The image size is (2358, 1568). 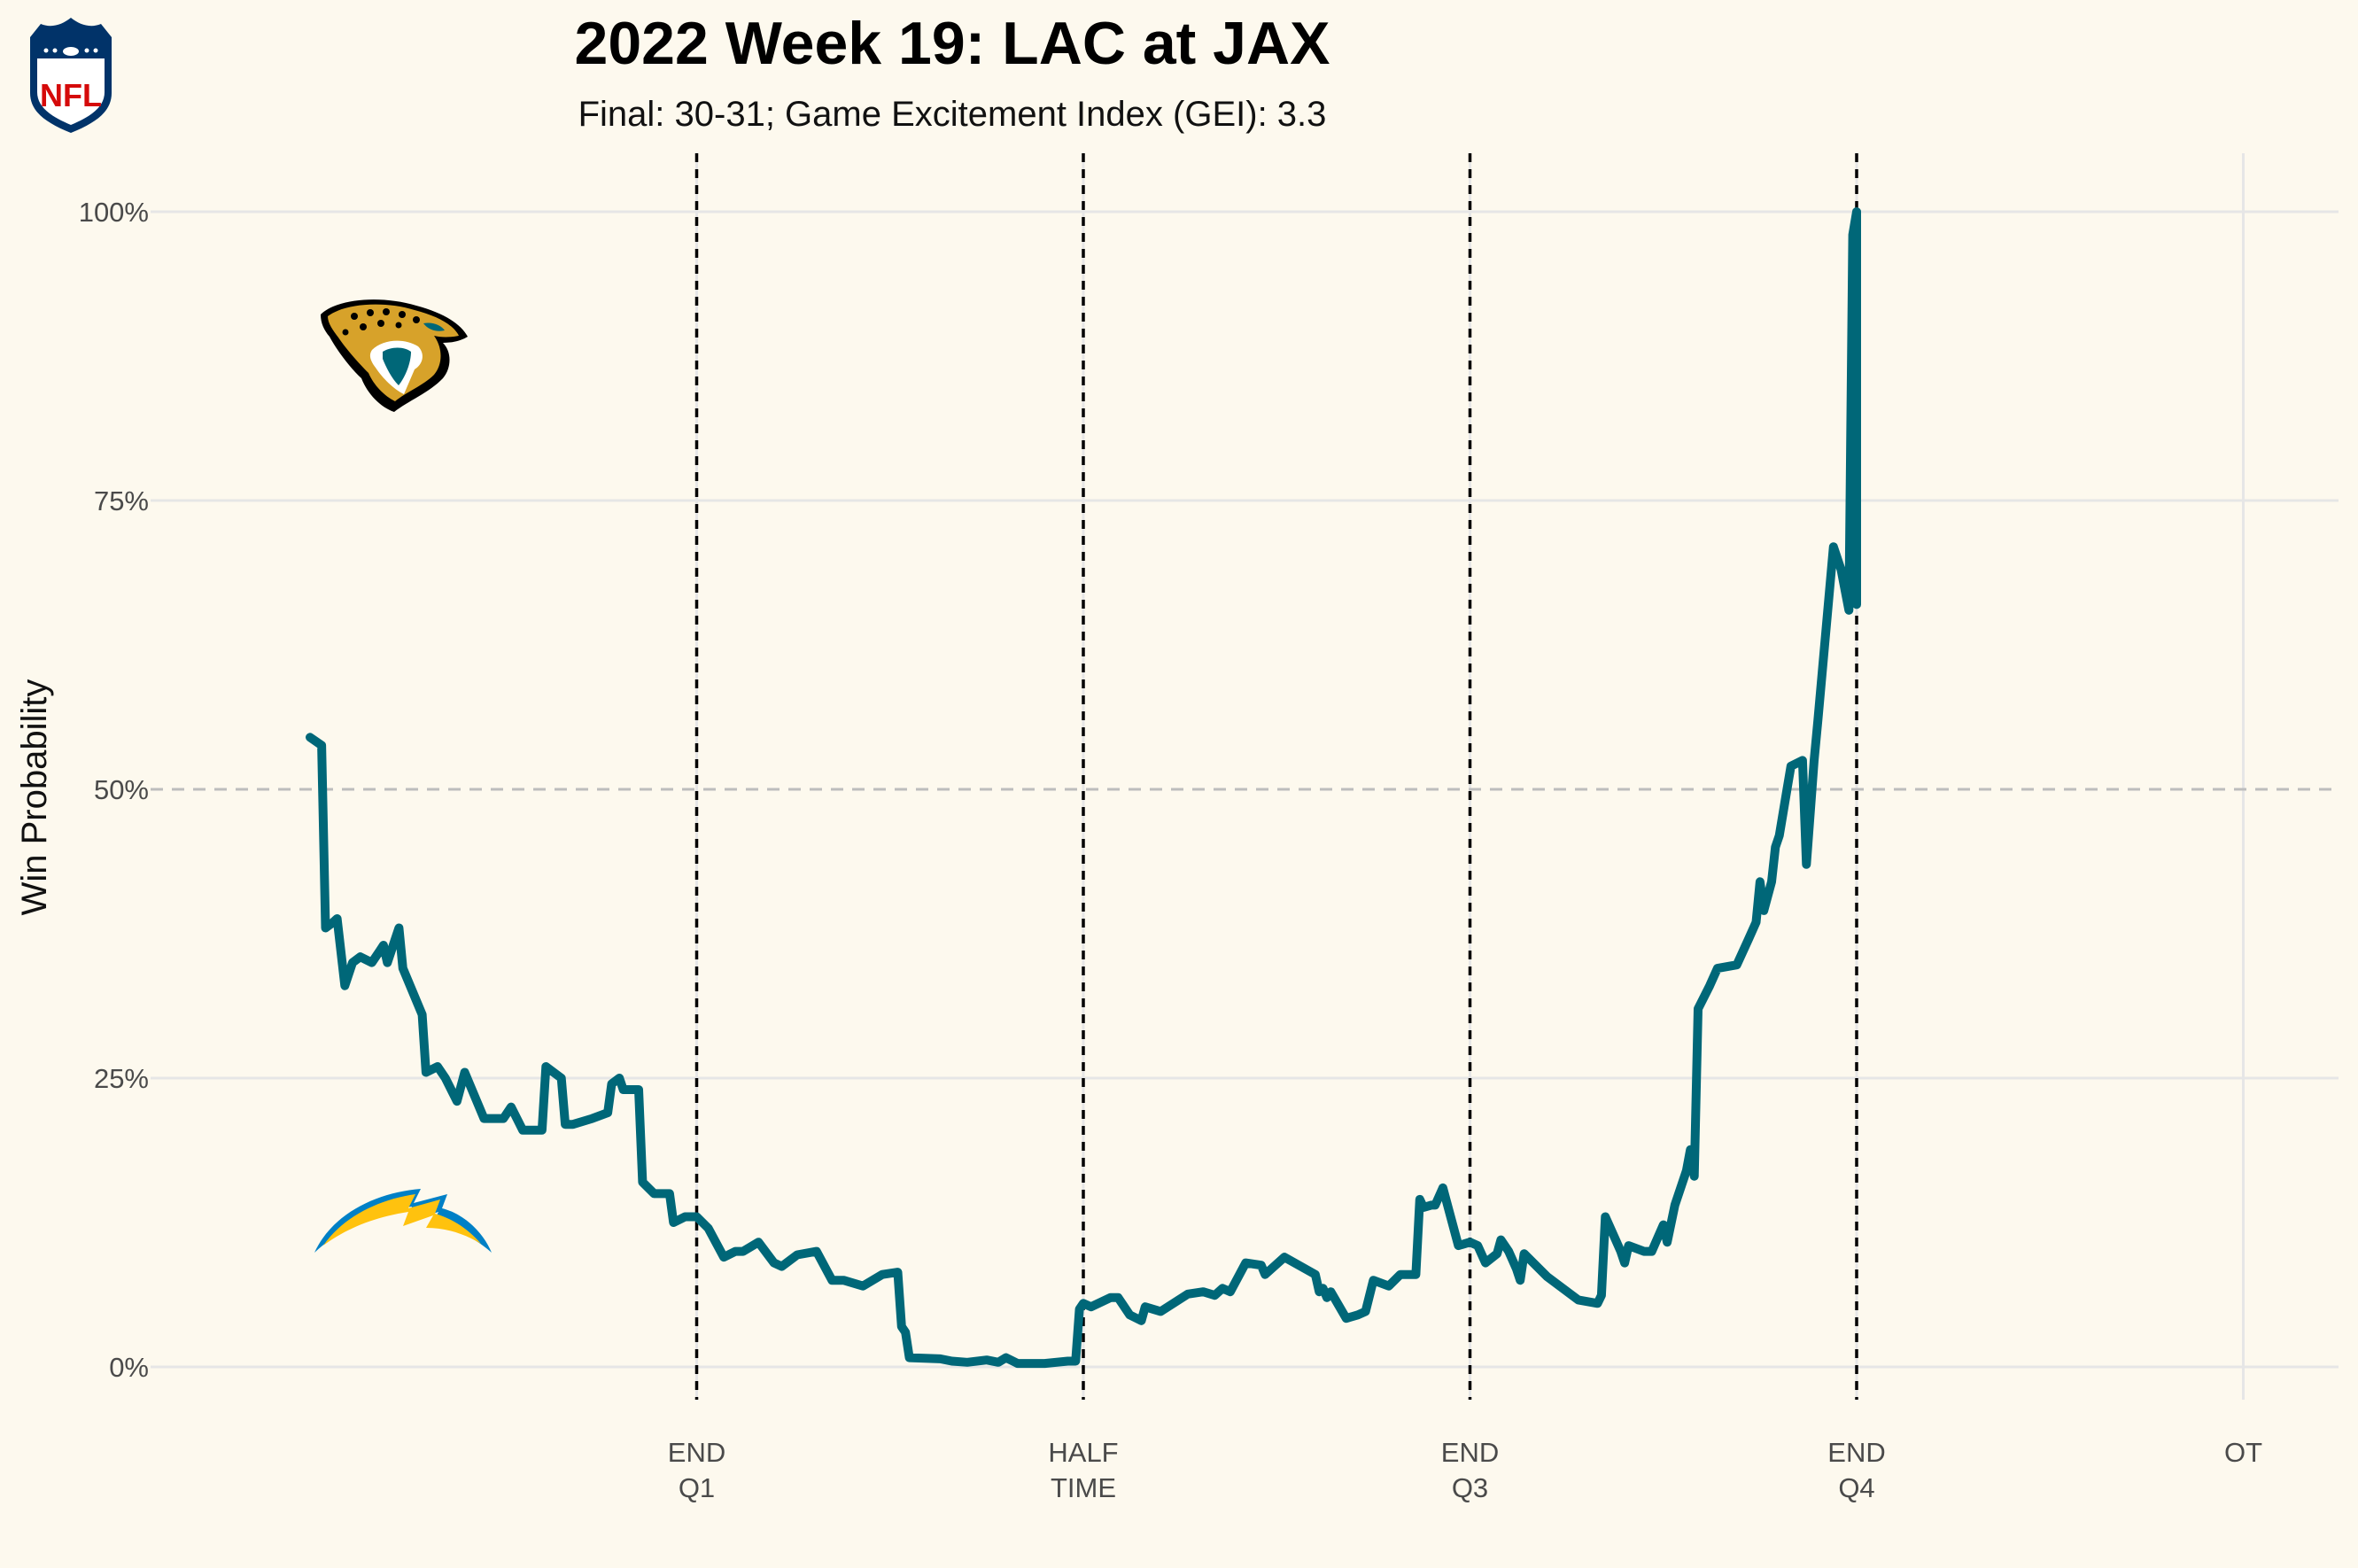 What do you see at coordinates (953, 43) in the screenshot?
I see `chart-title: 2022 Week 19: LAC at JAX` at bounding box center [953, 43].